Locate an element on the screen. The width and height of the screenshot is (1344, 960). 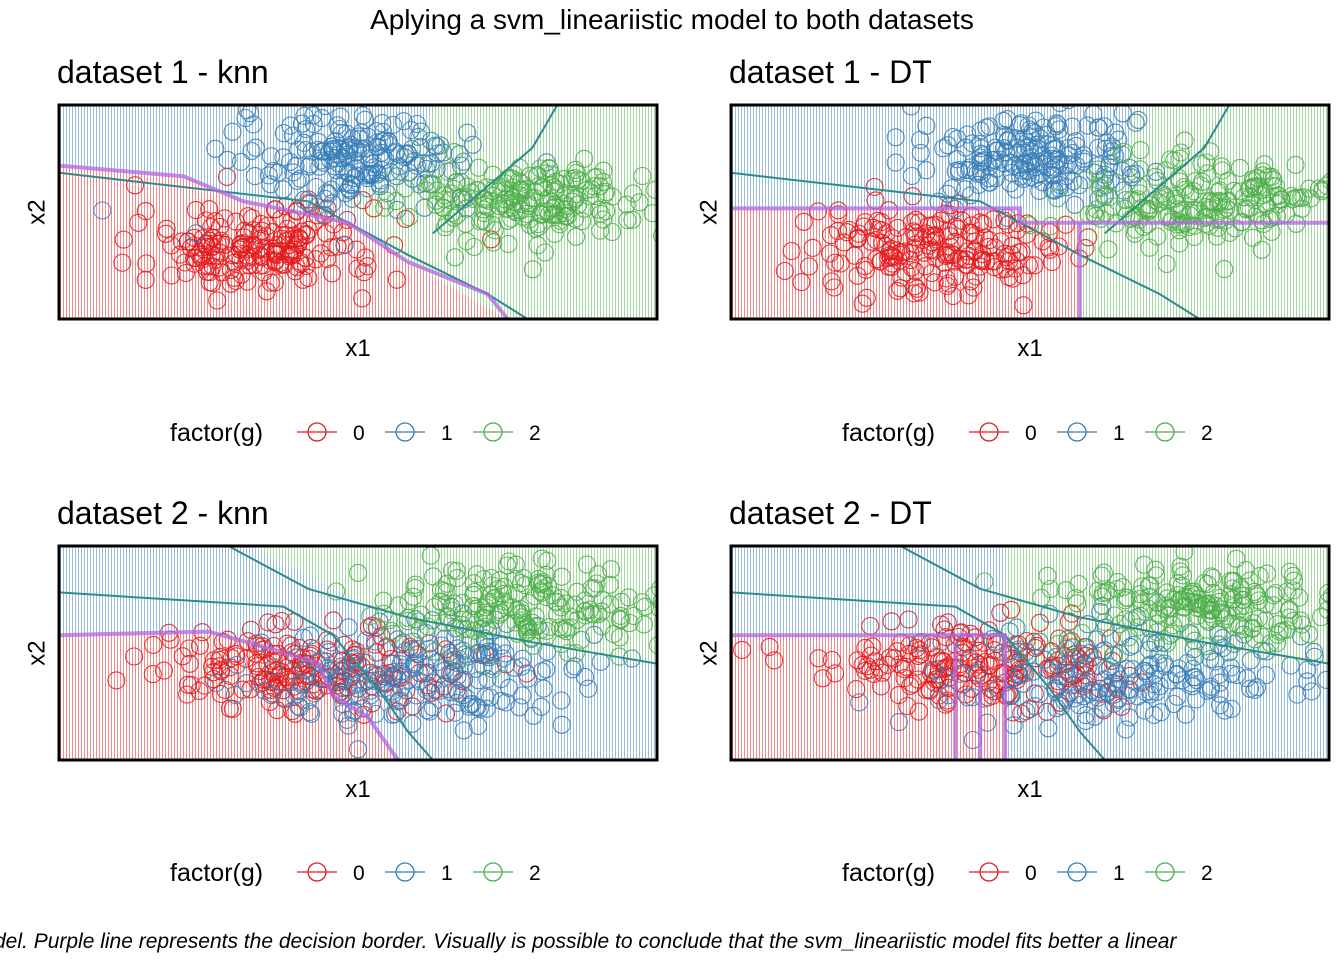
legend-label: 0 is located at coordinates (1031, 873).